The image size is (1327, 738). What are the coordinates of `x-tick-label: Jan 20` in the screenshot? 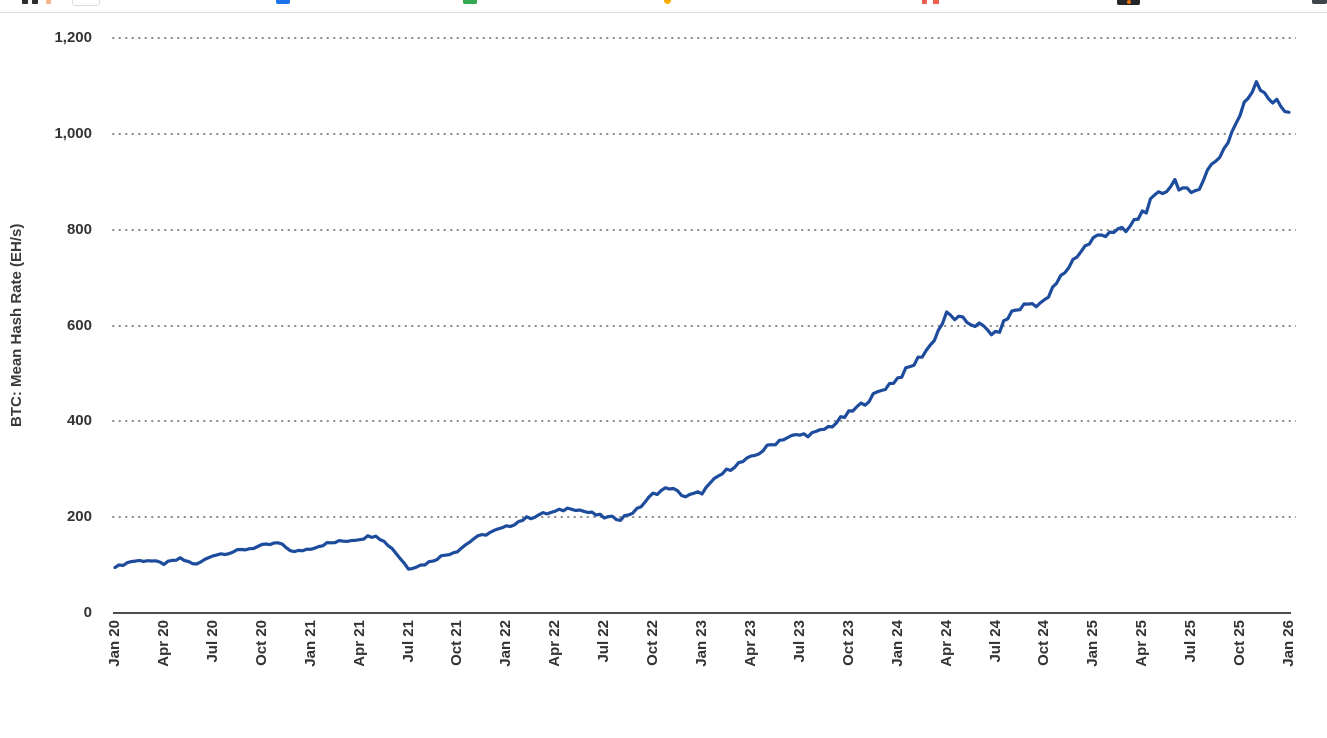 It's located at (114, 643).